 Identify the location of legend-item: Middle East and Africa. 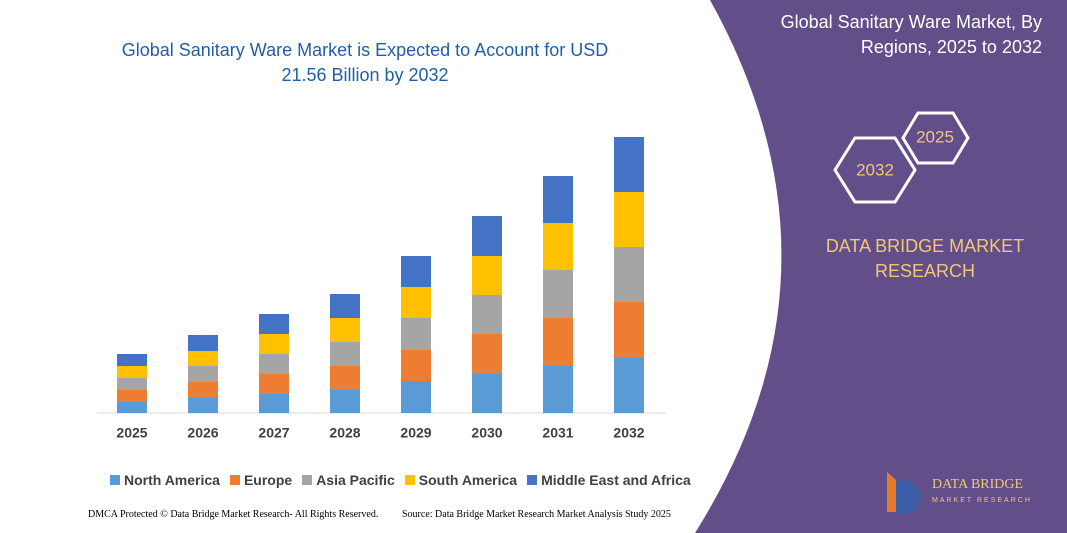
(609, 480).